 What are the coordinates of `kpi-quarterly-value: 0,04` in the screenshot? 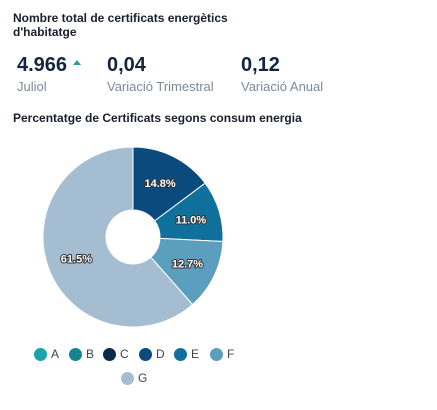 It's located at (126, 65).